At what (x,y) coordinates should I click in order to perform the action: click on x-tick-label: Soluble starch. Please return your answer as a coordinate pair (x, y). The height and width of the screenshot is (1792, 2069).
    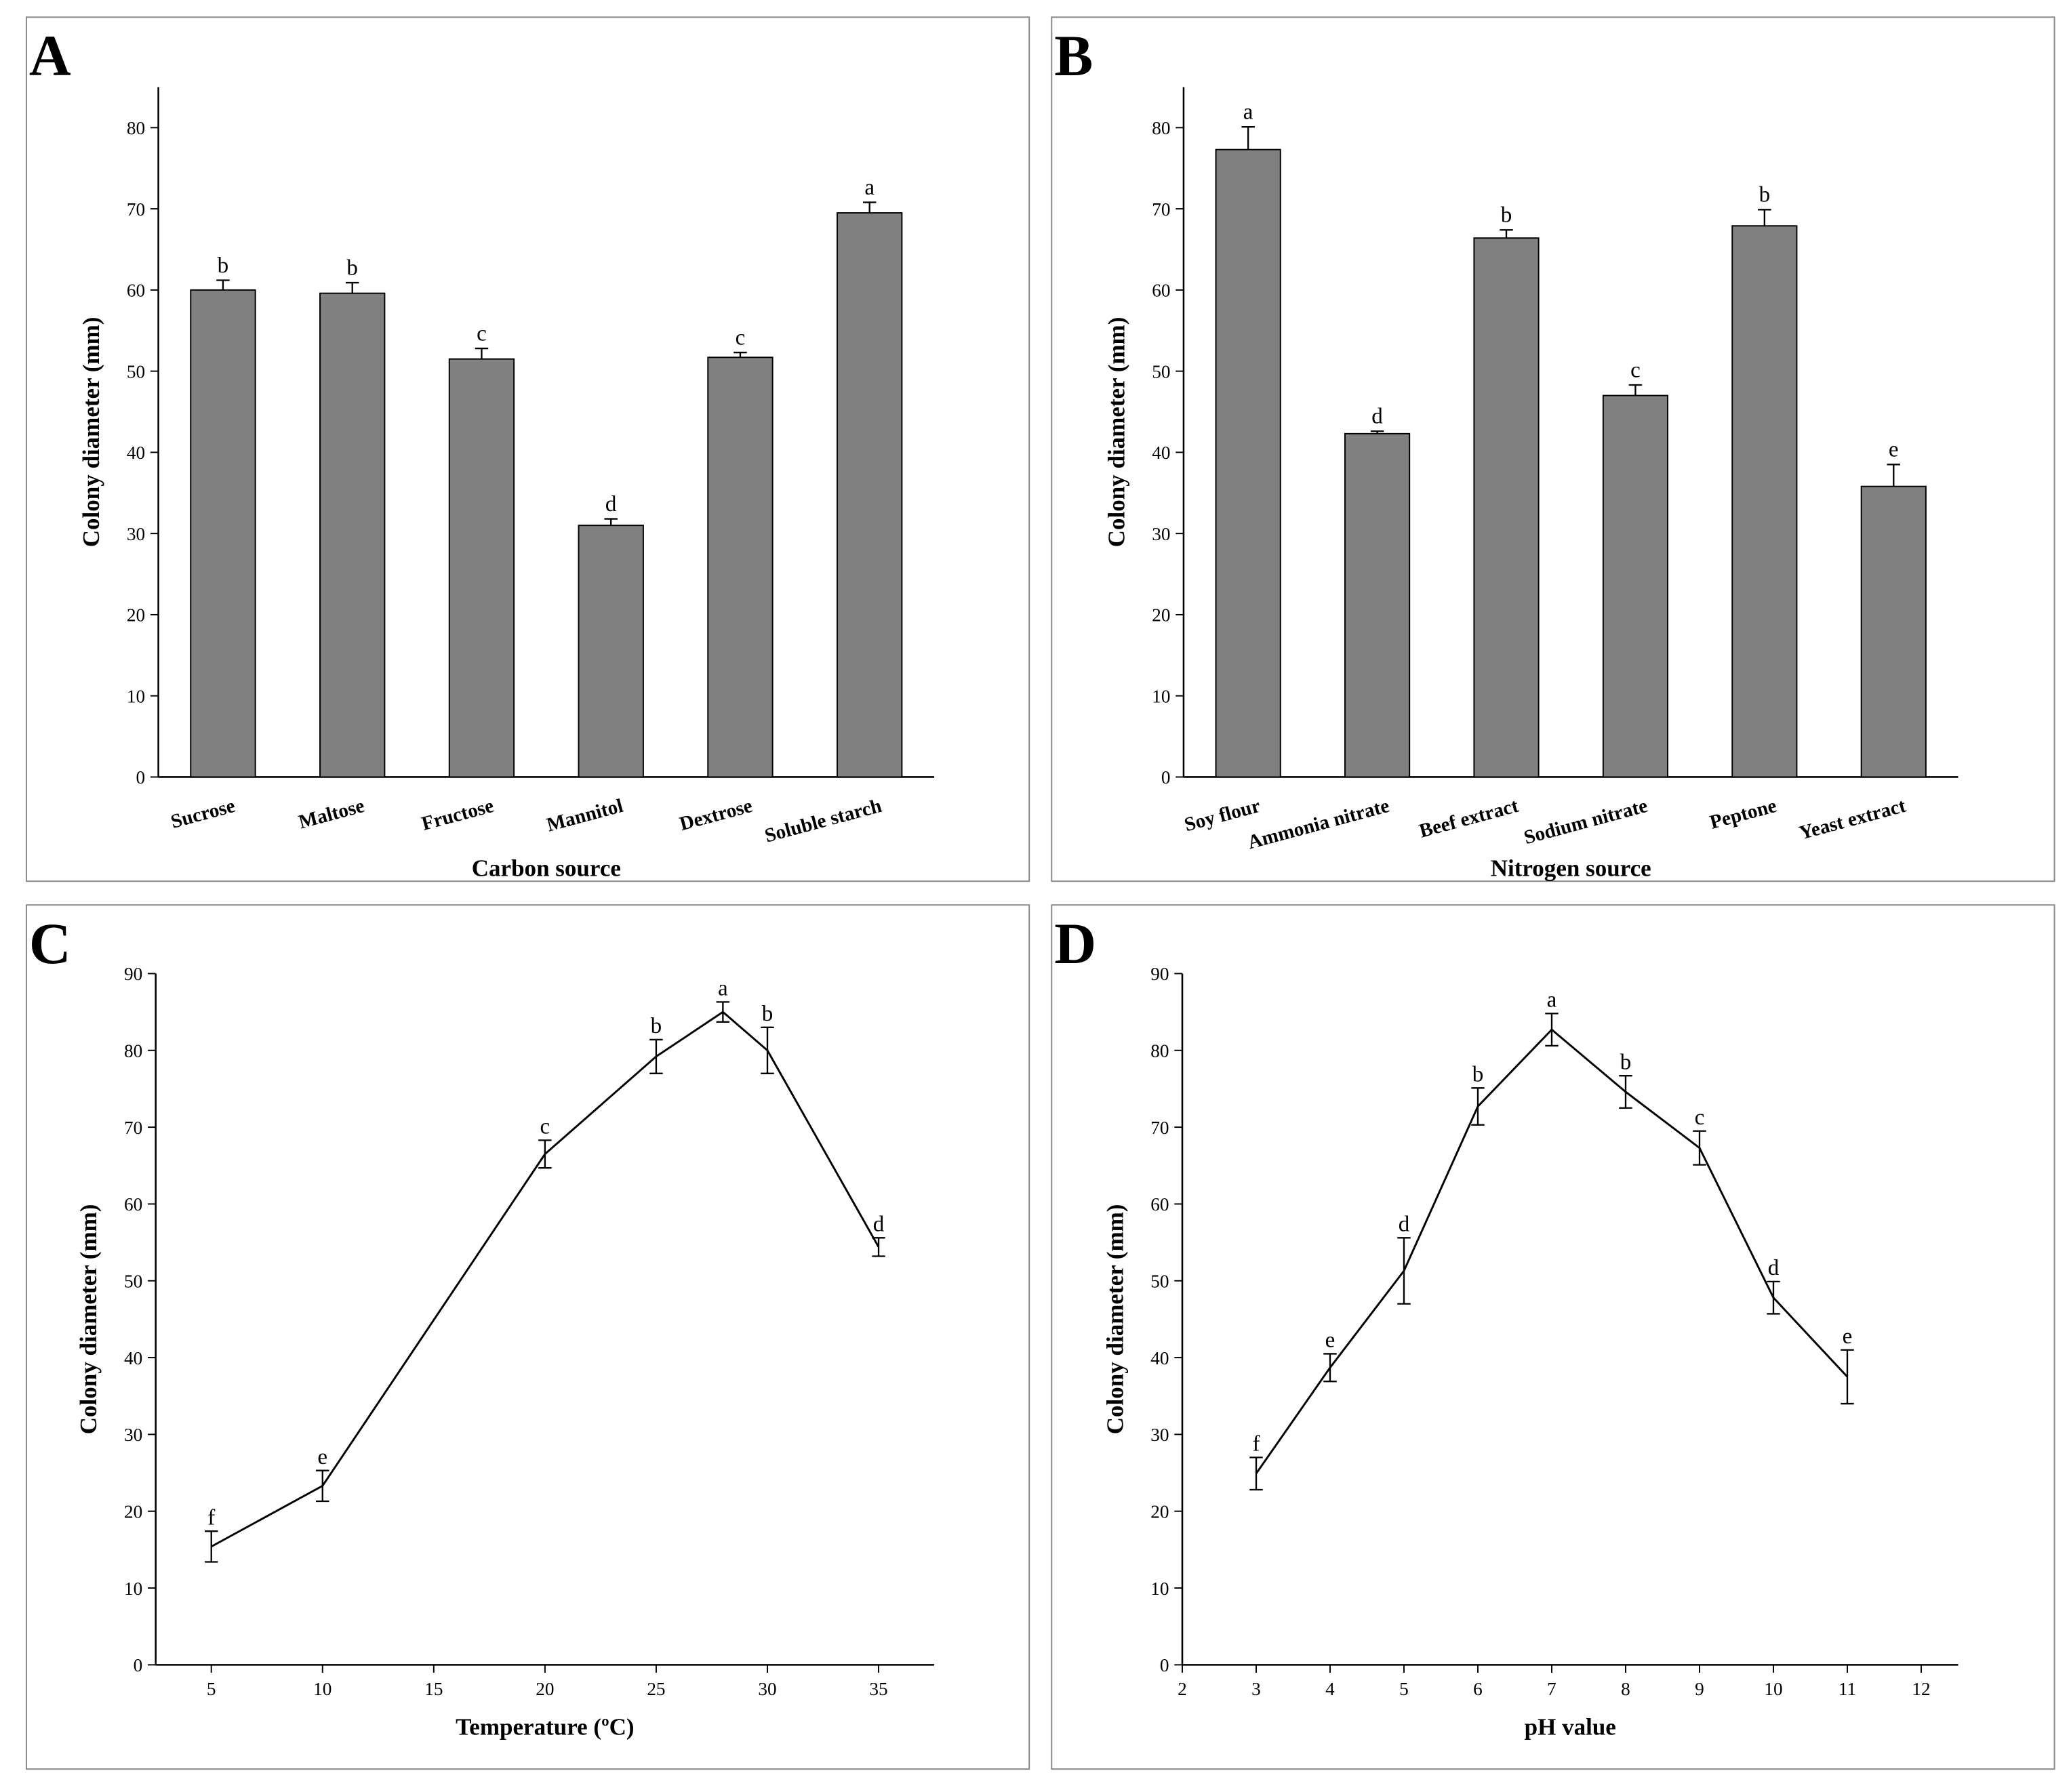
    Looking at the image, I should click on (823, 821).